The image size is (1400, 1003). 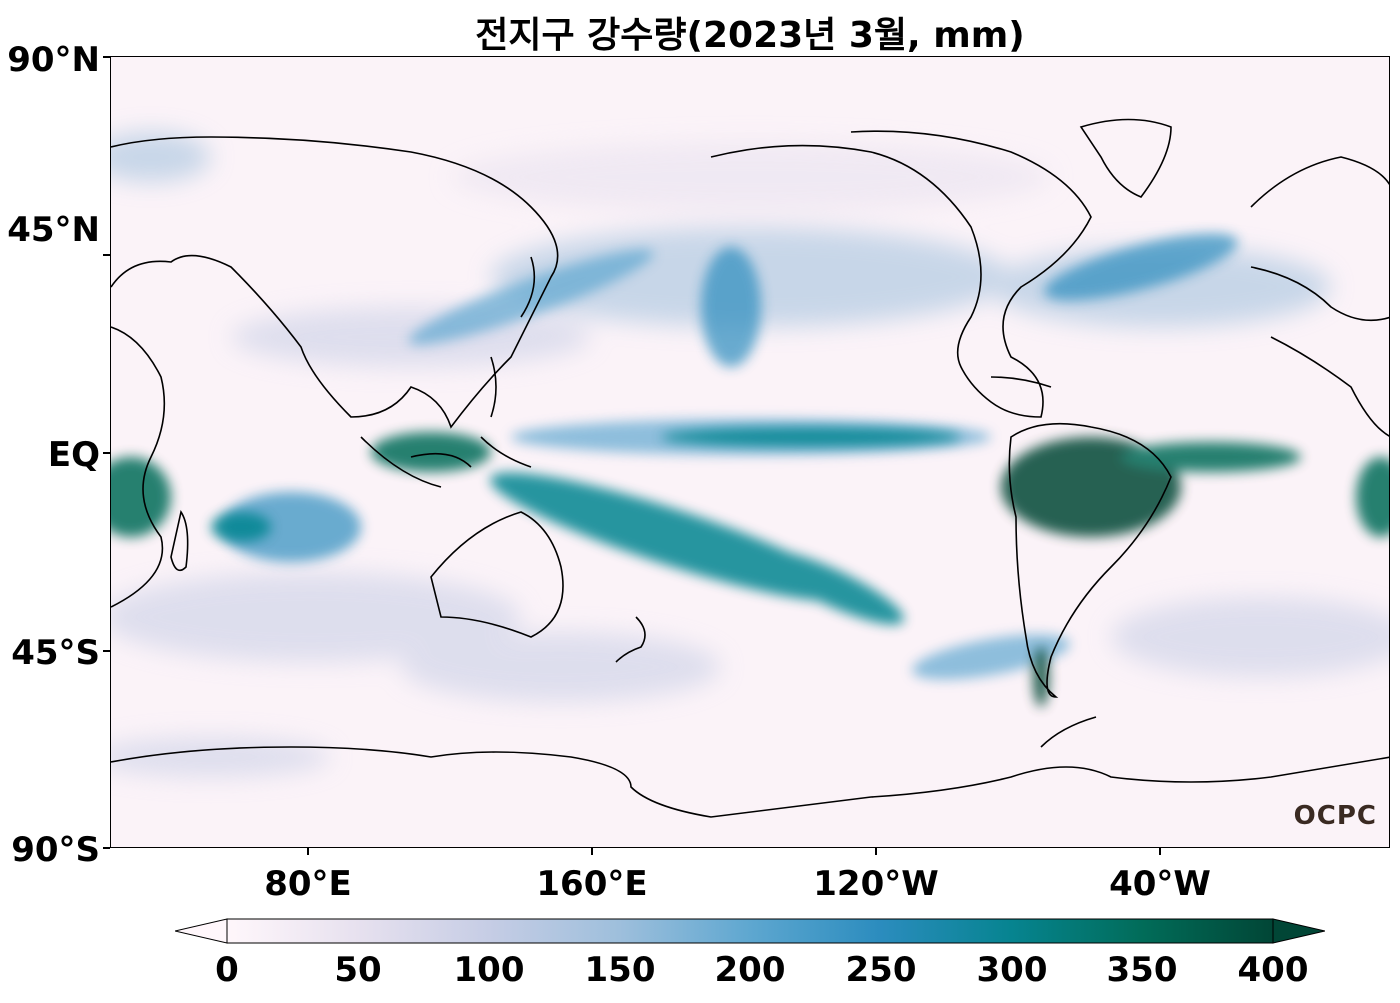 What do you see at coordinates (876, 884) in the screenshot?
I see `lon-label-120w: 120°W` at bounding box center [876, 884].